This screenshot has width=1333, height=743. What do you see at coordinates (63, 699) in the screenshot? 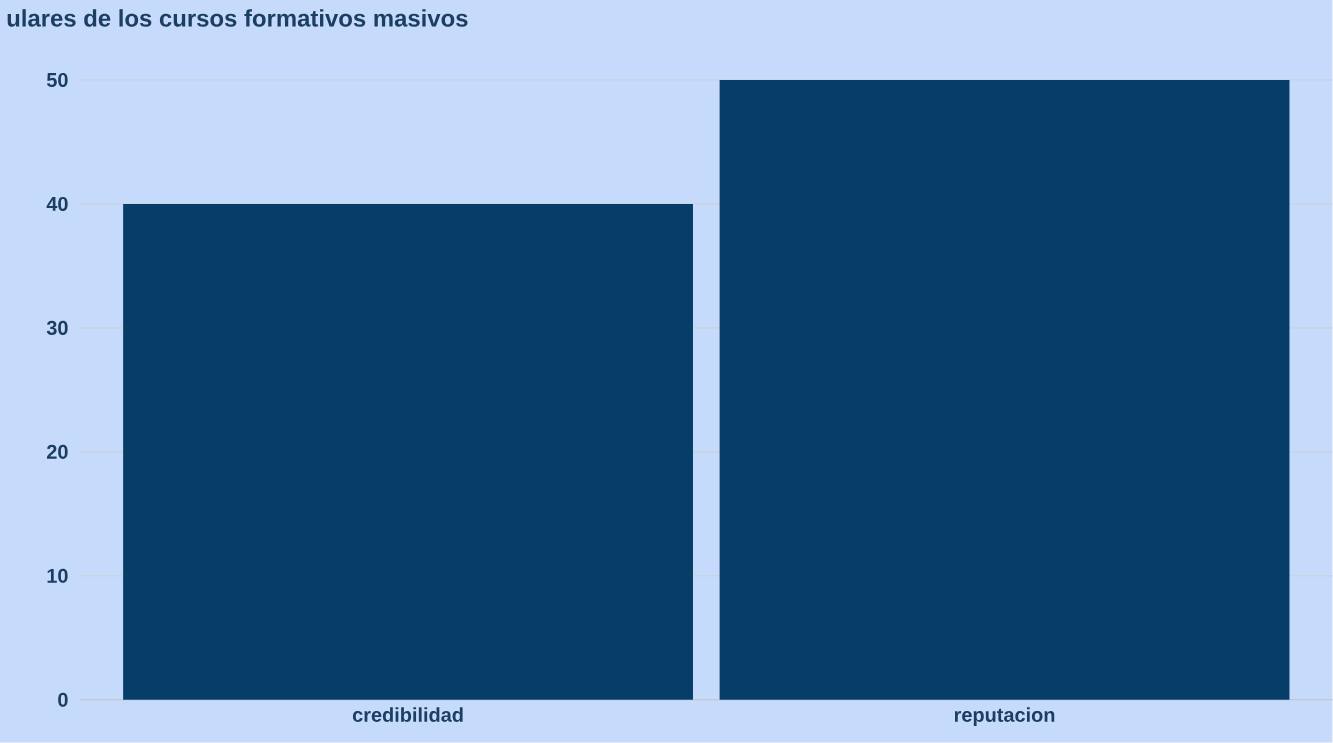
I see `y-tick-label: 0` at bounding box center [63, 699].